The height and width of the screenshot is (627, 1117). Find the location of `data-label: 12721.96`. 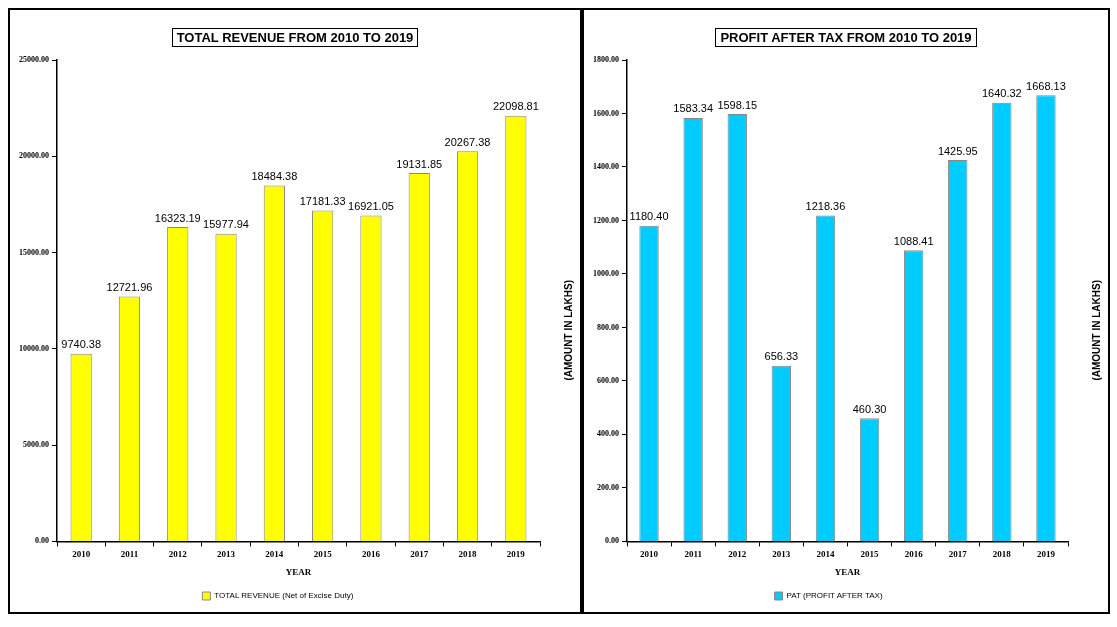

data-label: 12721.96 is located at coordinates (129, 286).